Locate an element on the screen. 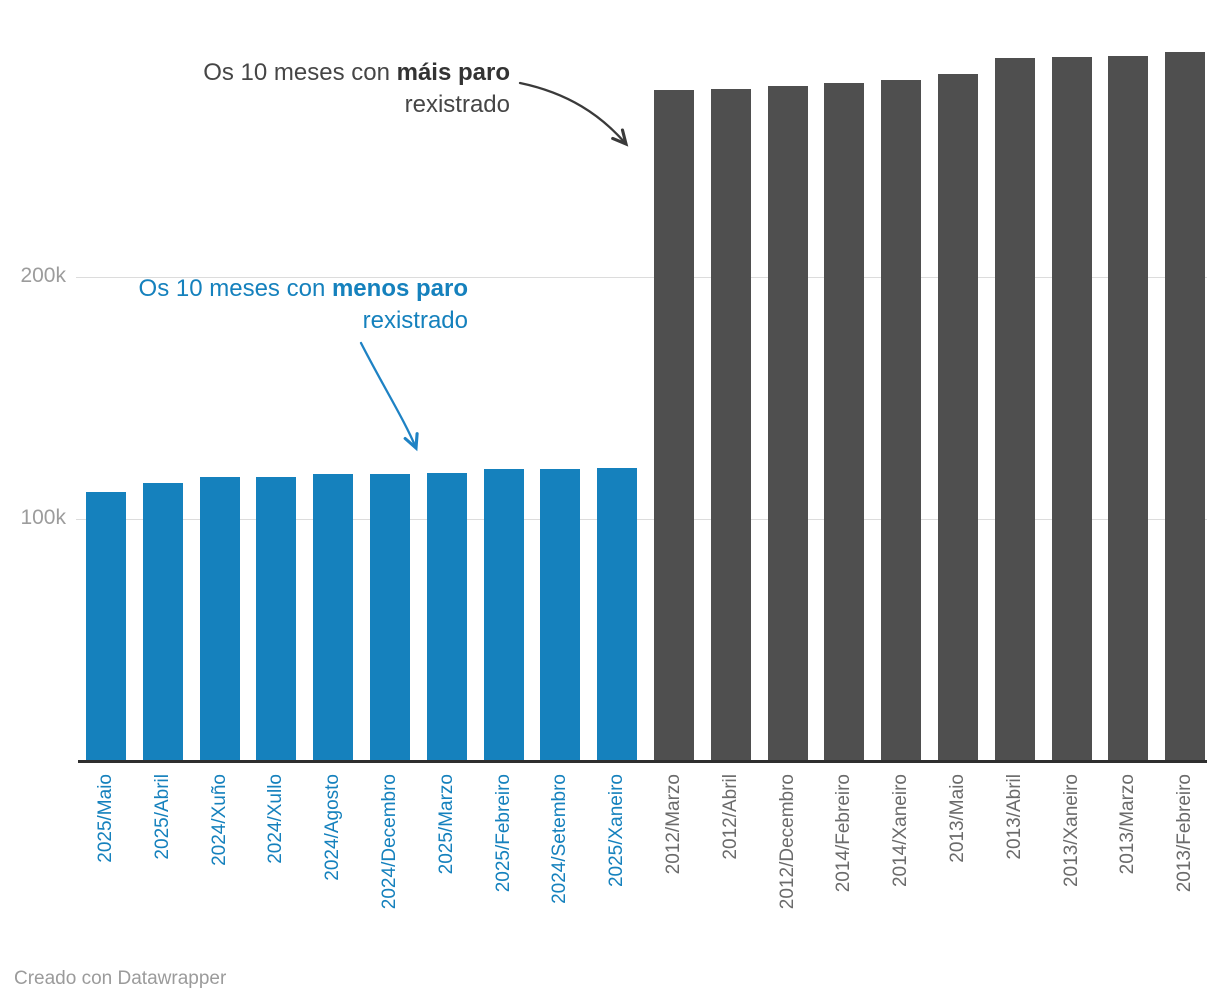  x-label-2024-decembro: 2024/Decembro is located at coordinates (389, 842).